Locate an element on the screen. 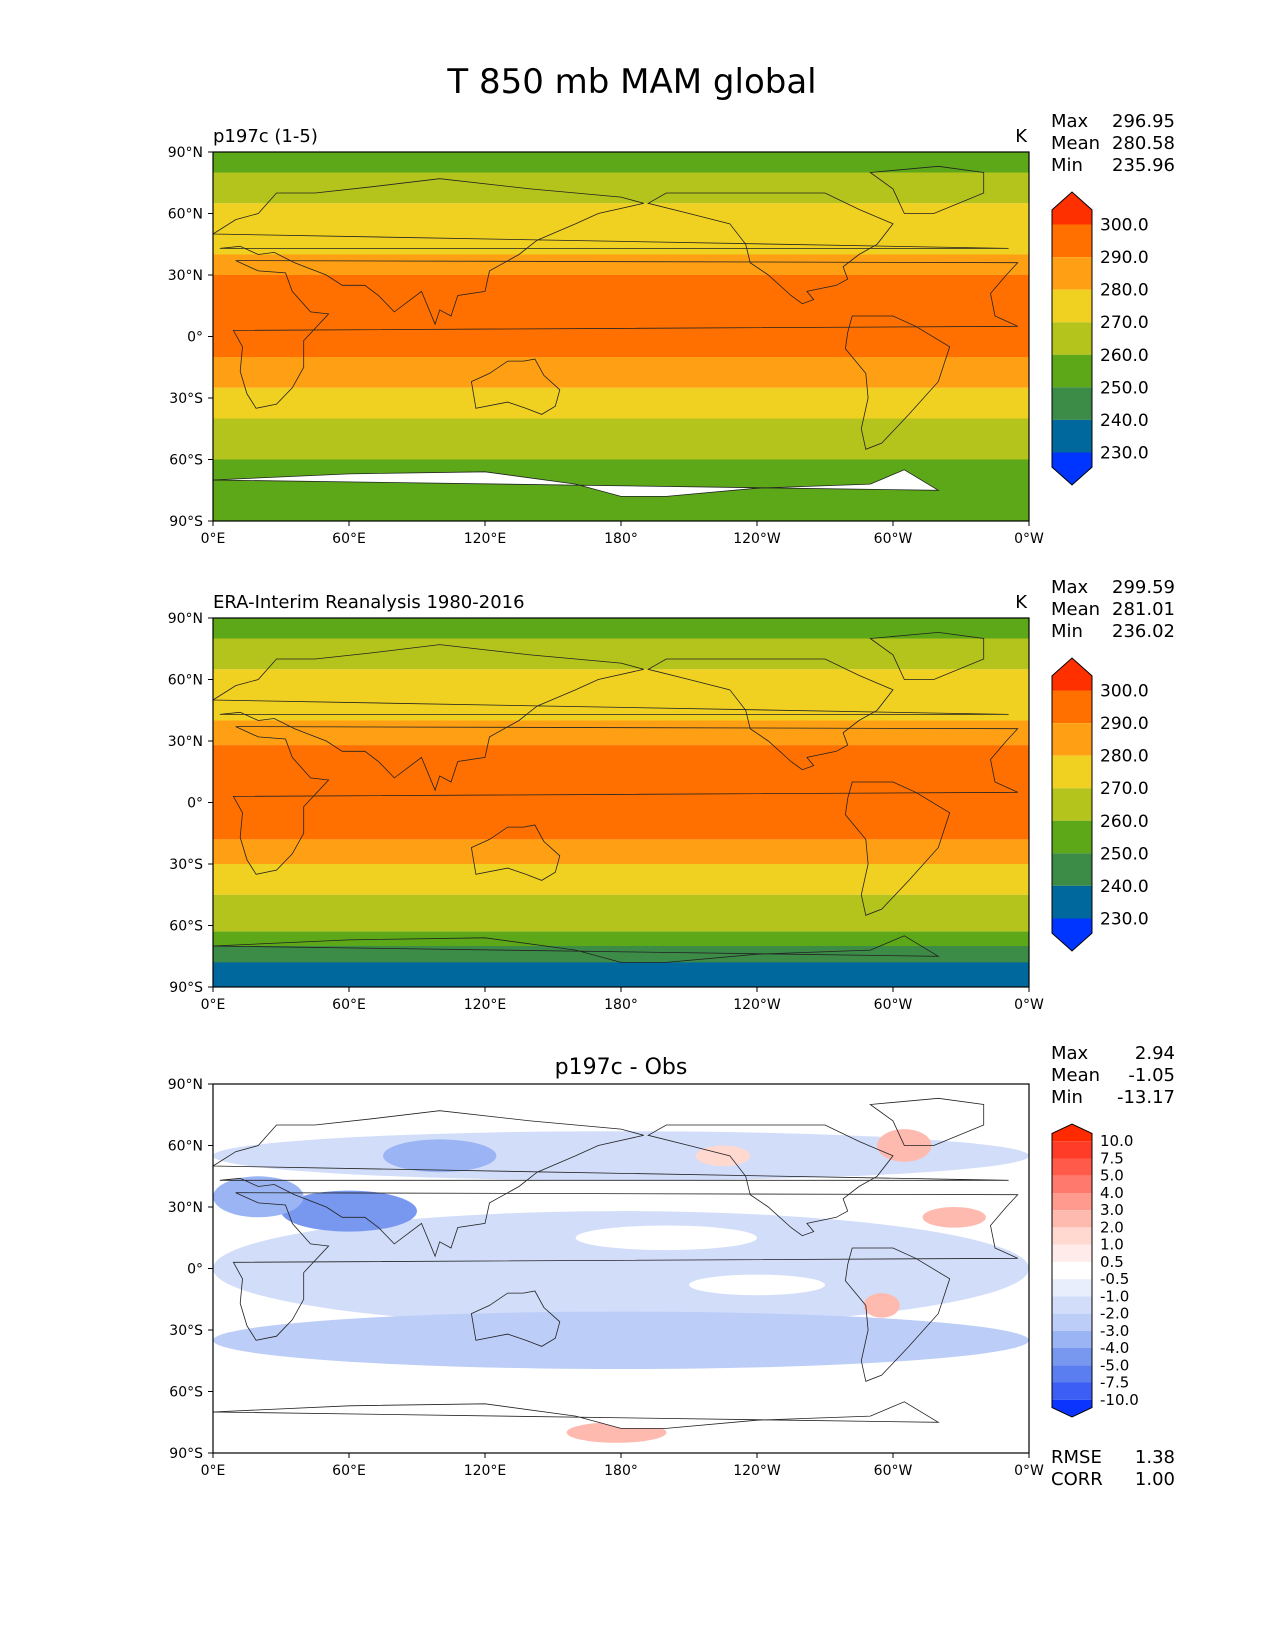  colorbar-tick-label: 1.0 is located at coordinates (1112, 1245).